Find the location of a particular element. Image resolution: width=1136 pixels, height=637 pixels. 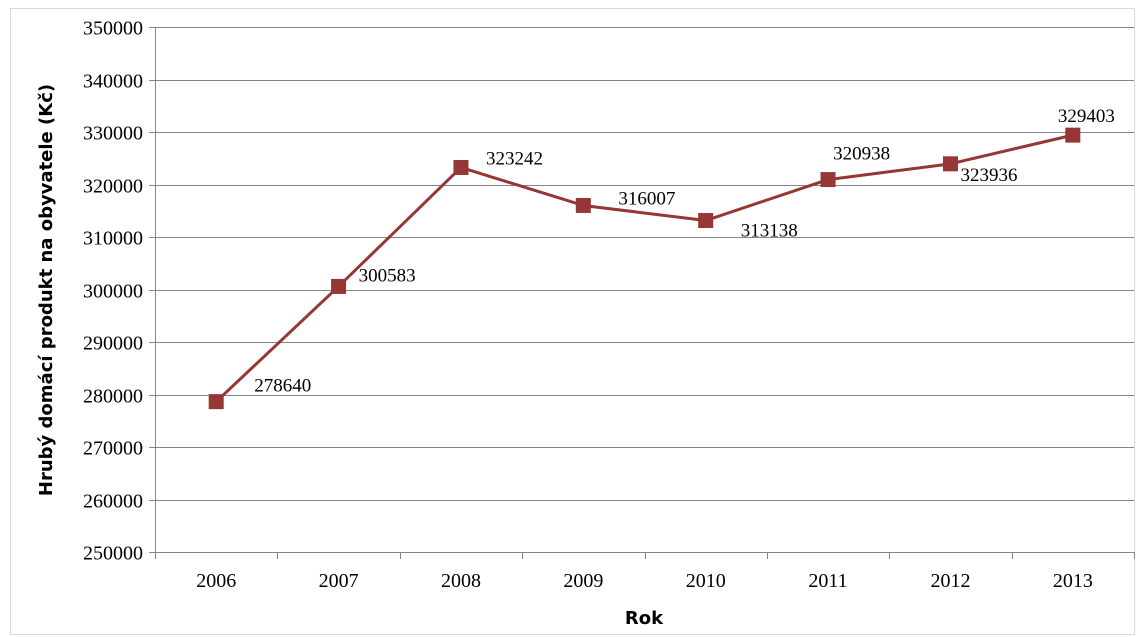

data-label: 278640 is located at coordinates (282, 386).